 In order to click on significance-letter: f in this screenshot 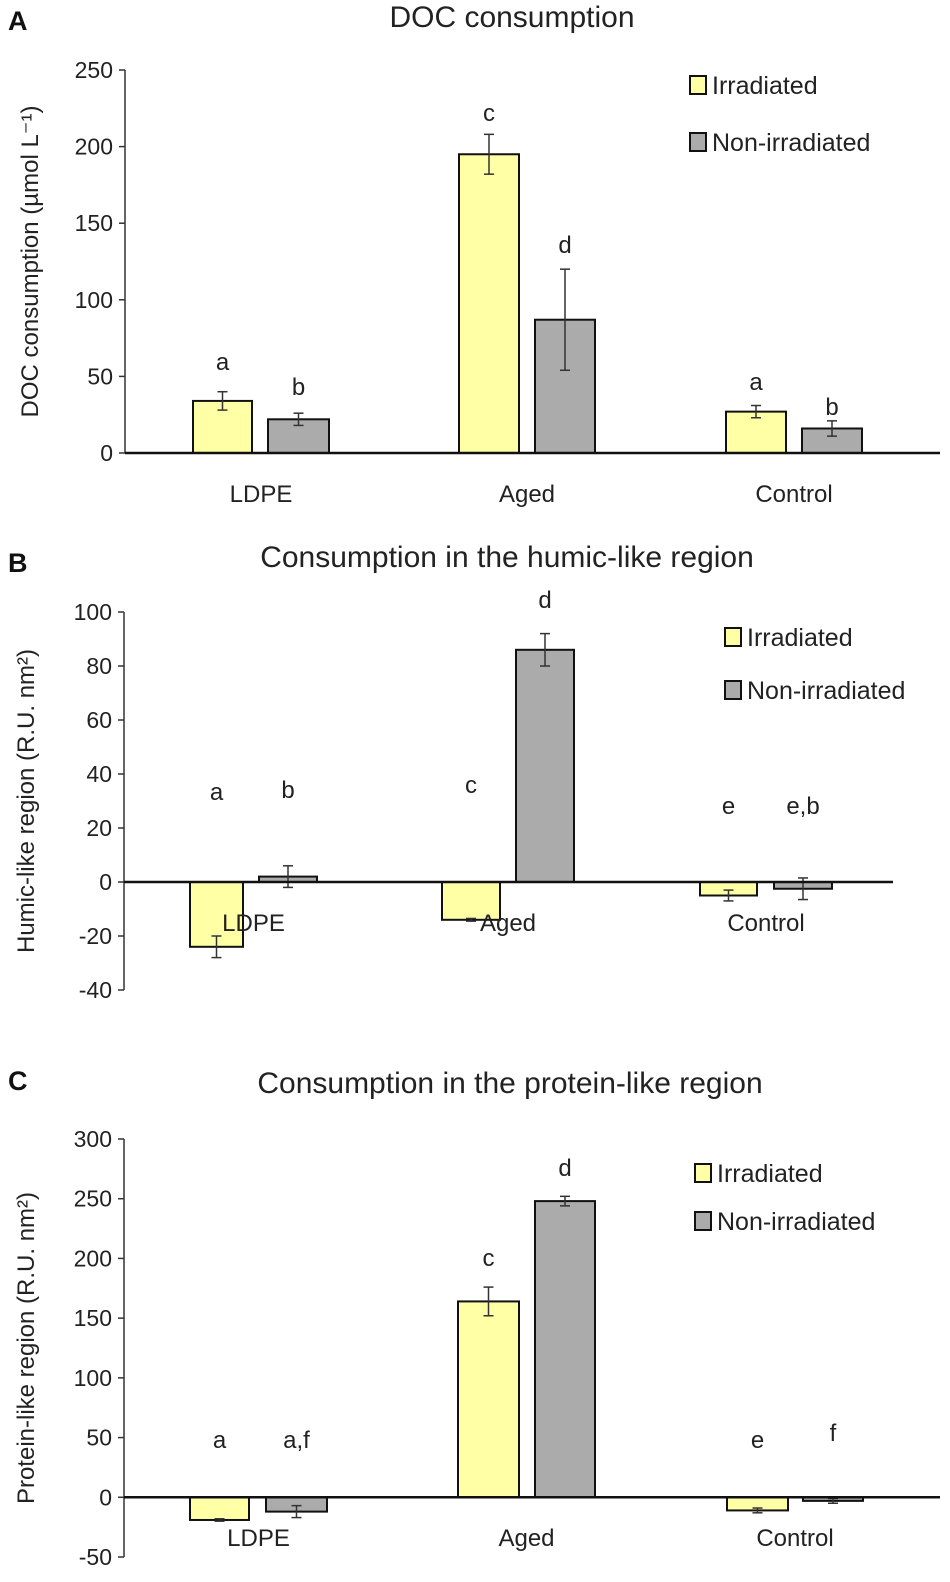, I will do `click(833, 1433)`.